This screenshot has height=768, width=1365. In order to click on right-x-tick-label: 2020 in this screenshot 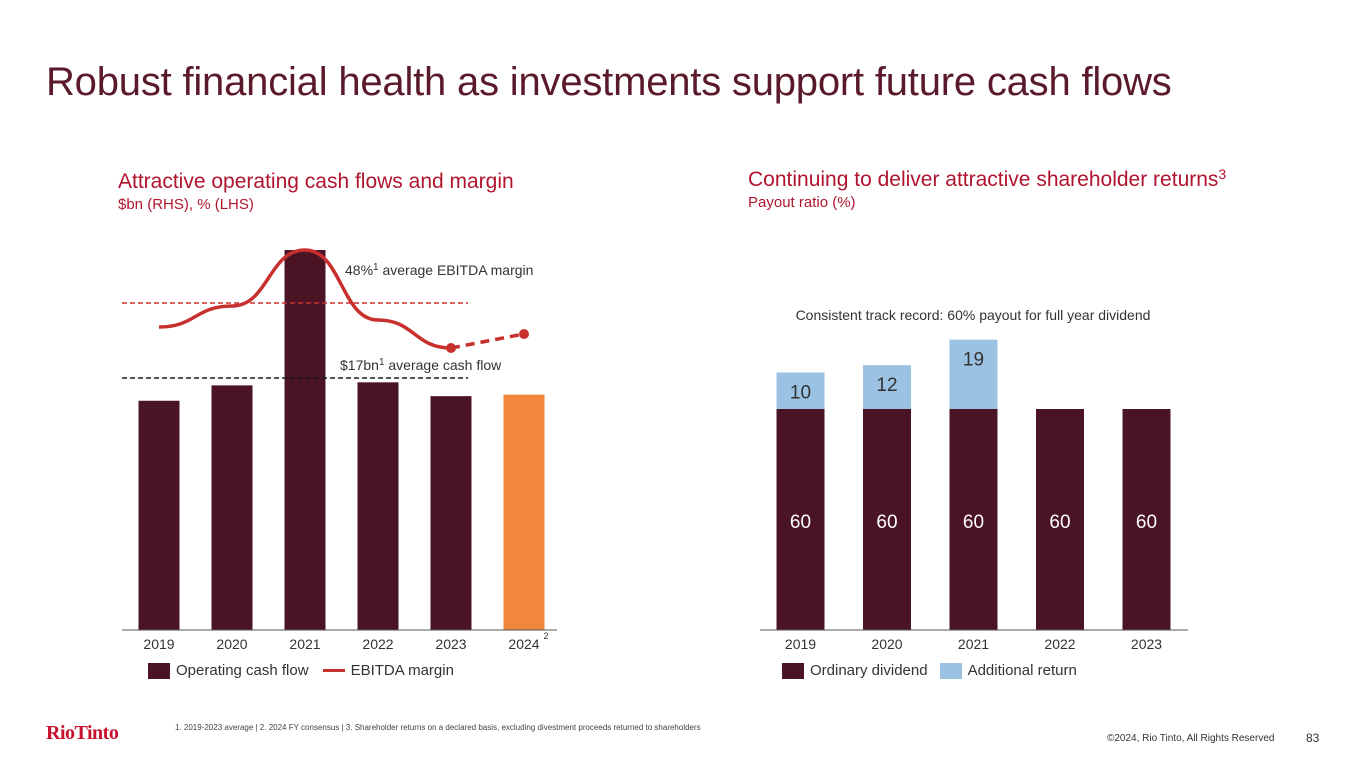, I will do `click(886, 644)`.